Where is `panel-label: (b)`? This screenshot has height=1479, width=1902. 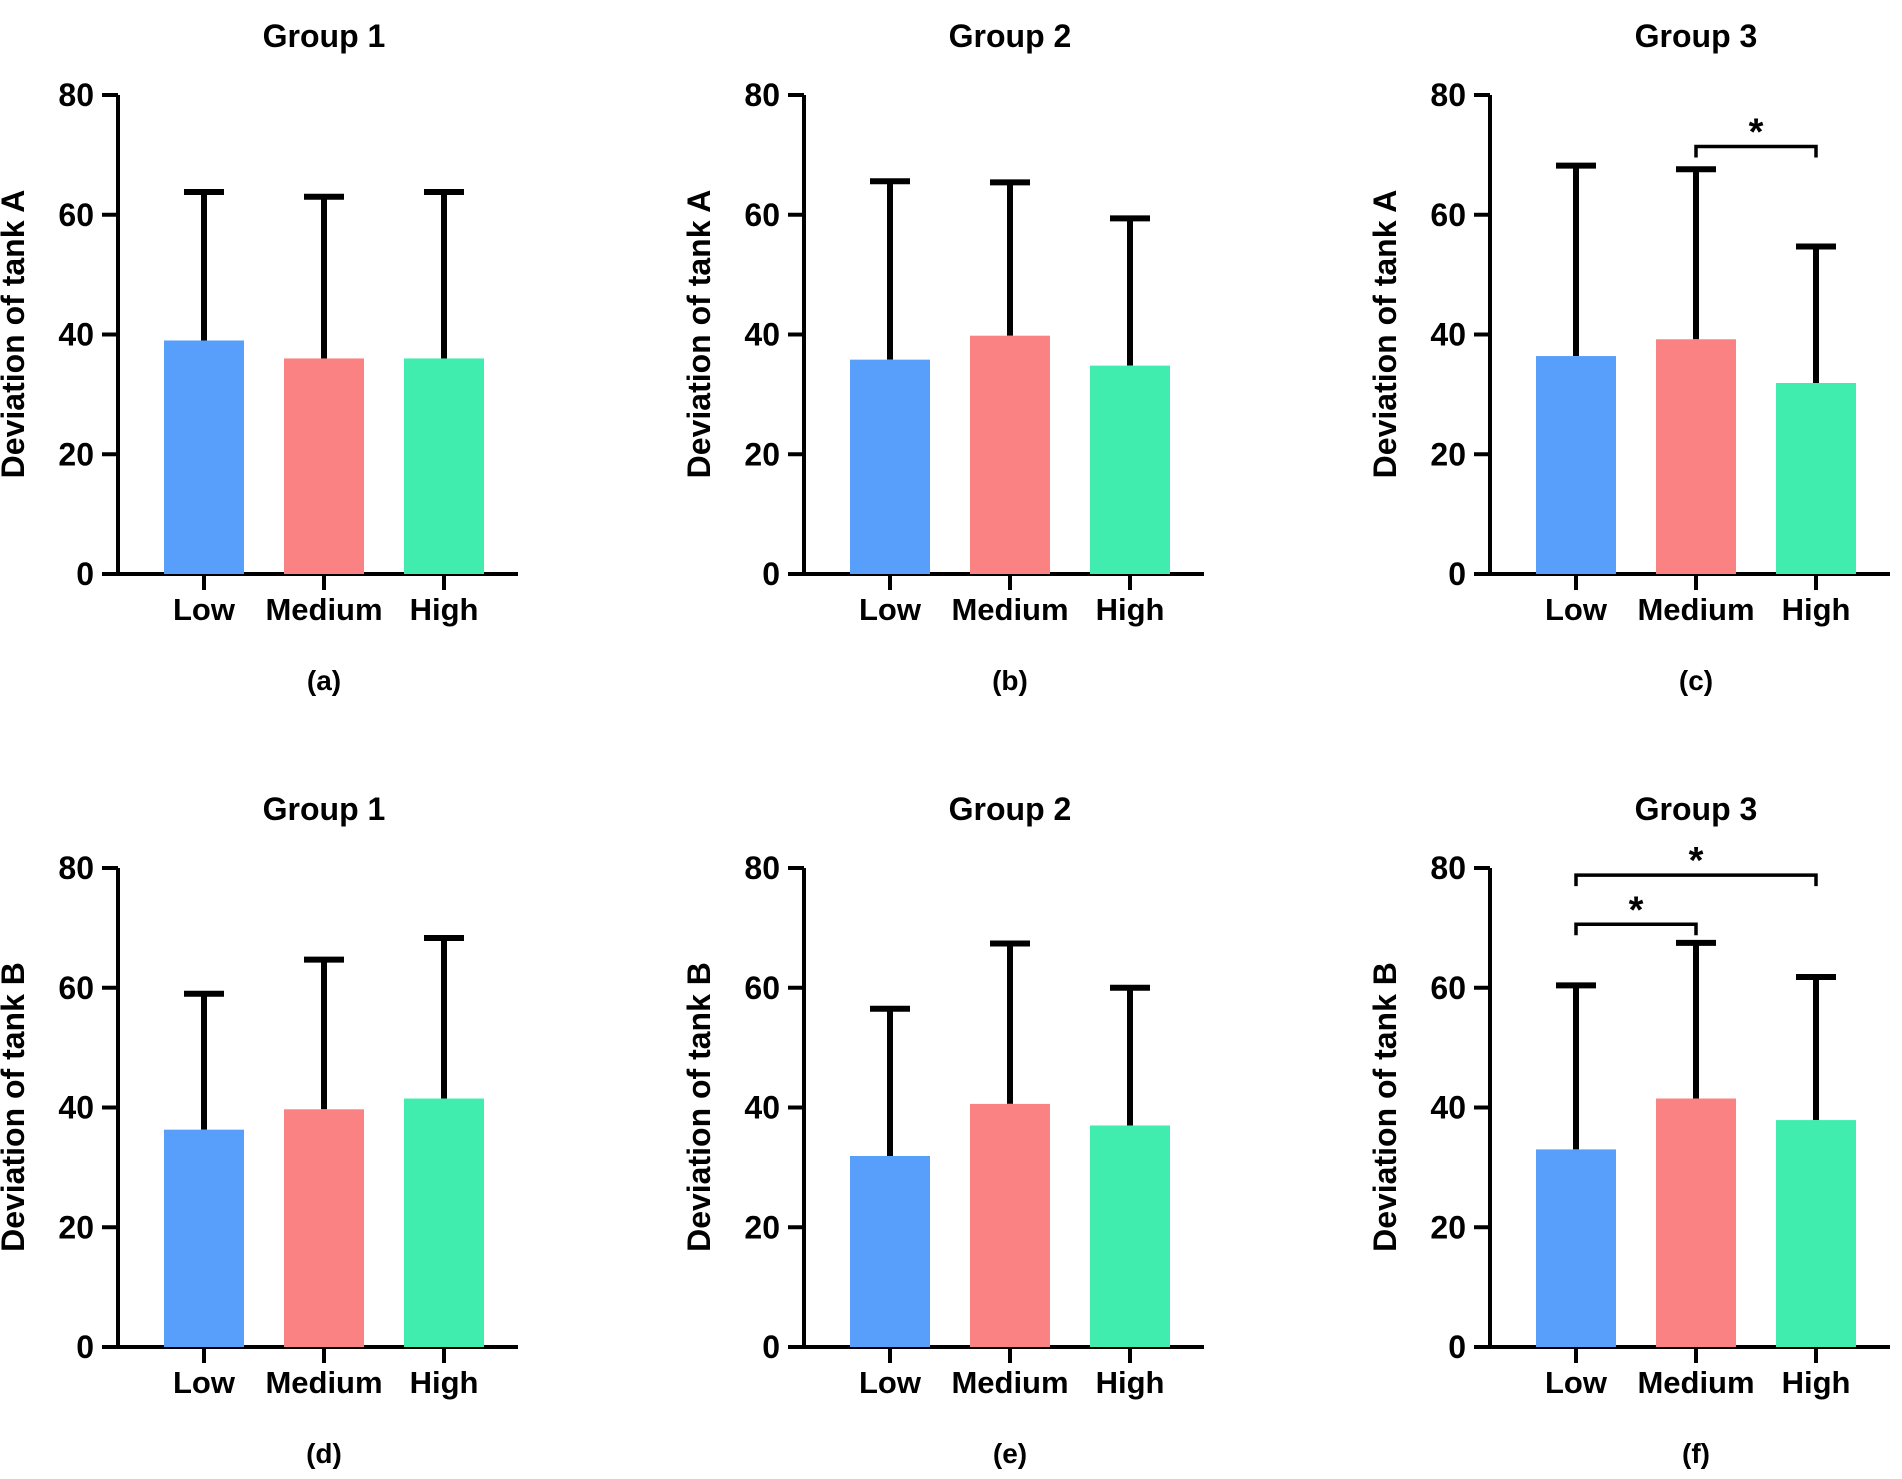
panel-label: (b) is located at coordinates (1010, 680).